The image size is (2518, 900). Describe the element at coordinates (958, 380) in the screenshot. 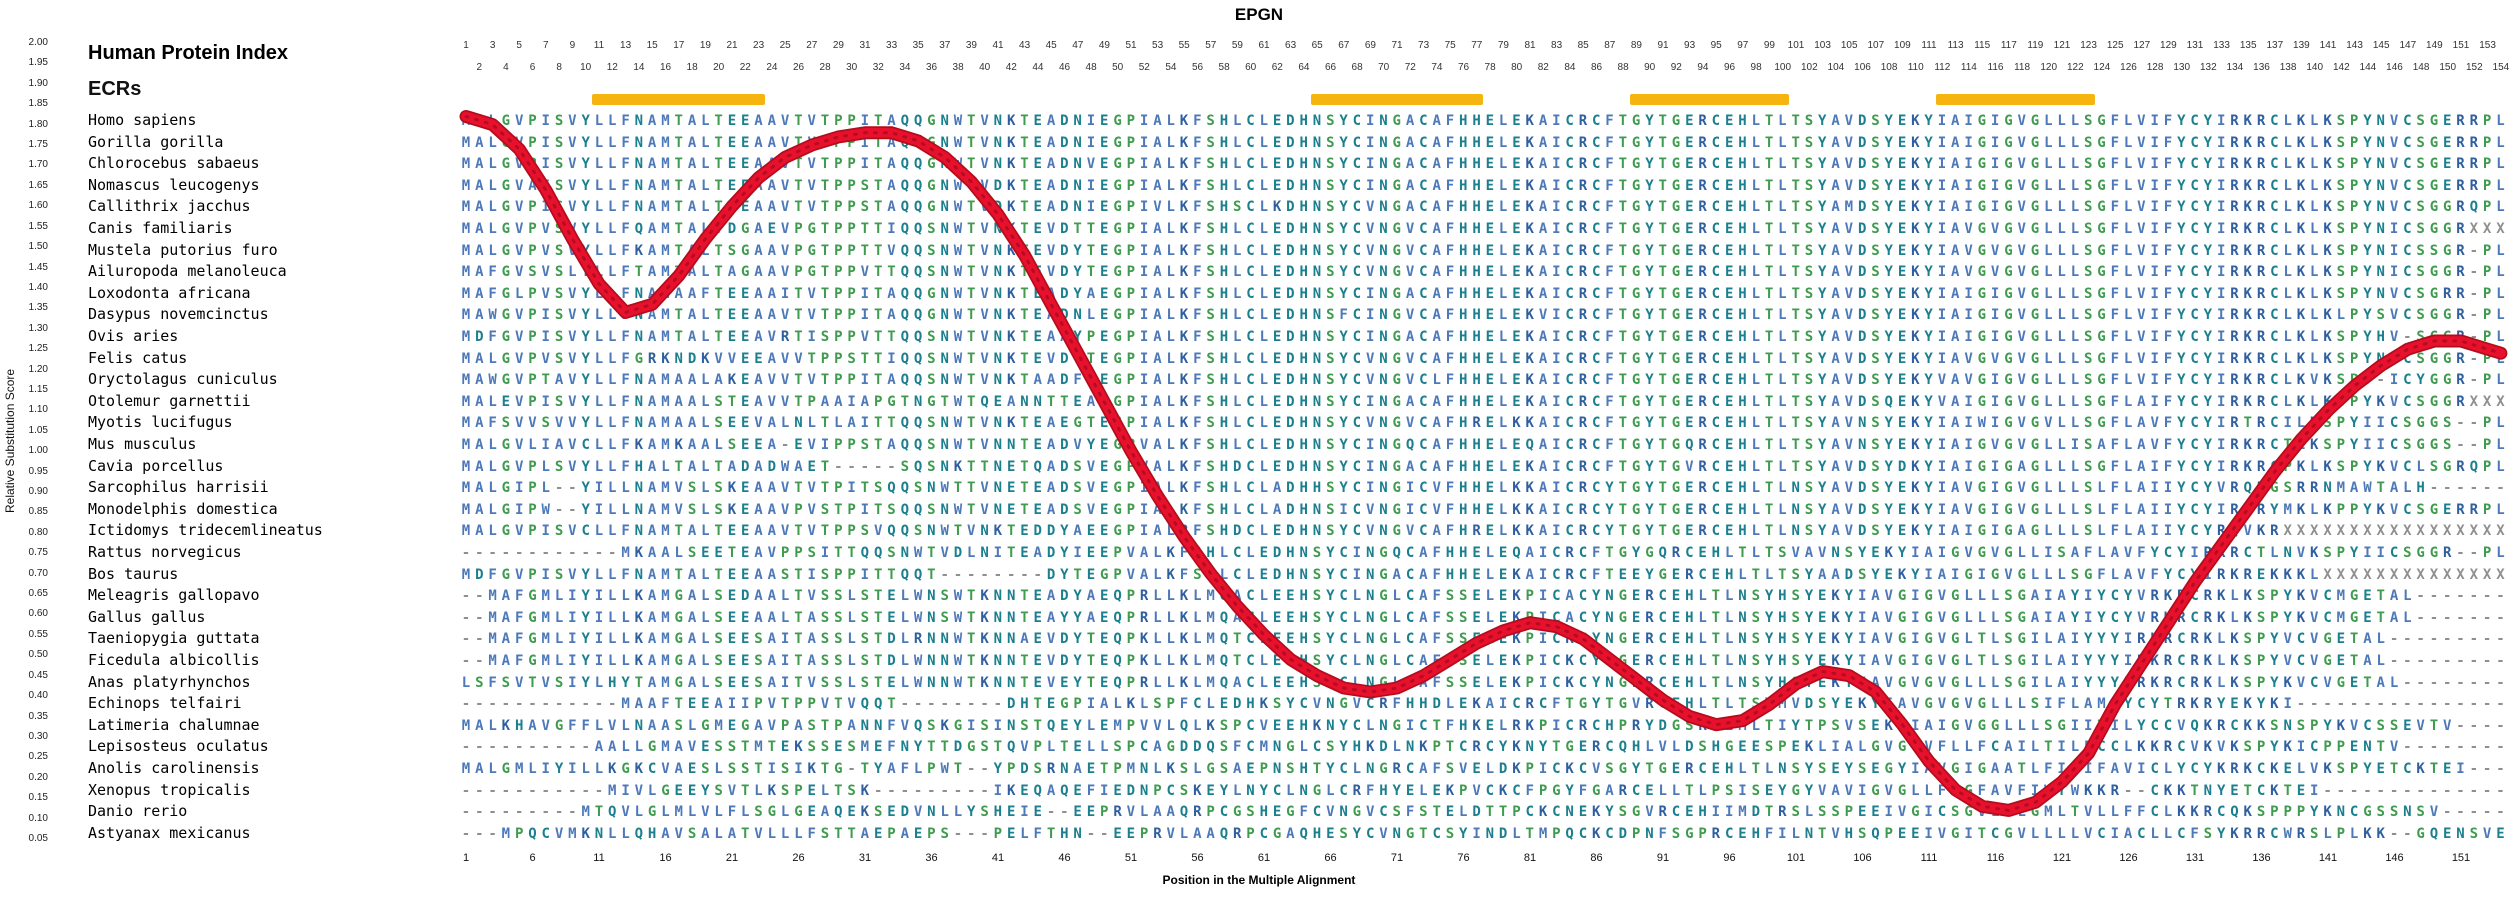

I see `residue: W` at that location.